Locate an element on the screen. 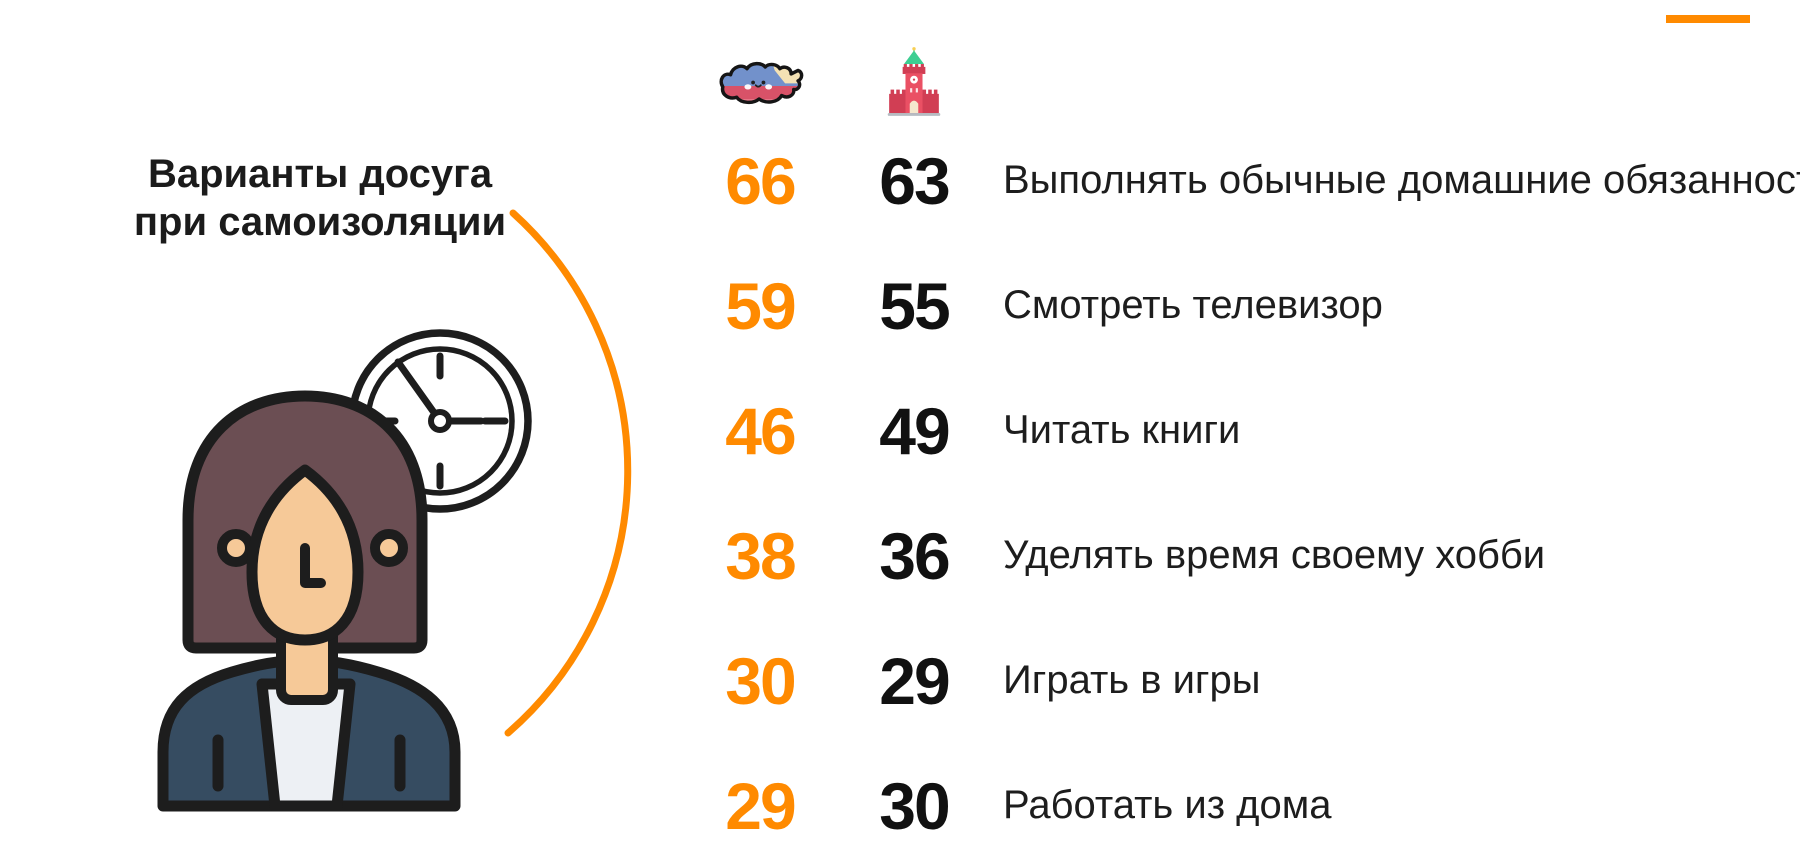 Image resolution: width=1800 pixels, height=856 pixels. arc-path is located at coordinates (568, 473).